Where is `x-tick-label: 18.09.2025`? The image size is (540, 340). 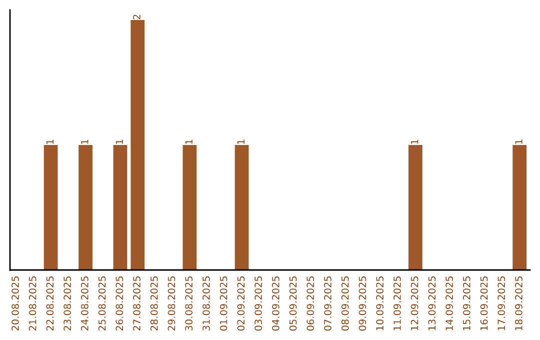 x-tick-label: 18.09.2025 is located at coordinates (518, 303).